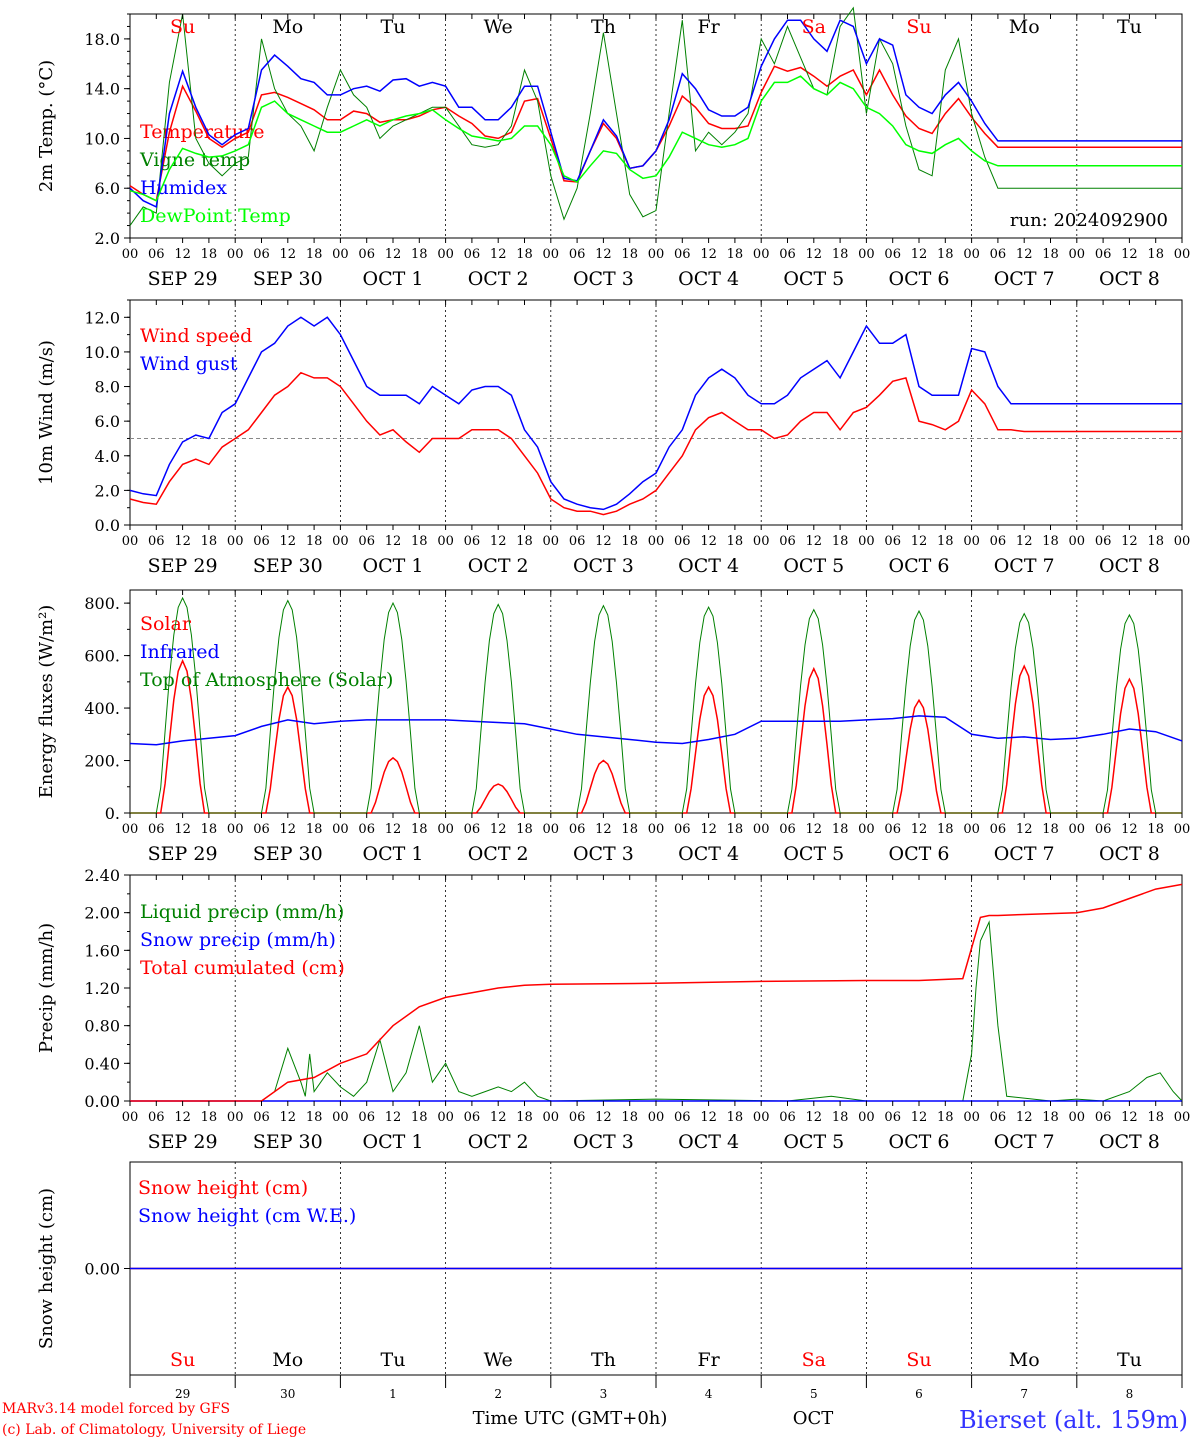  I want to click on legend-entry: Liquid precip (mm/h), so click(242, 912).